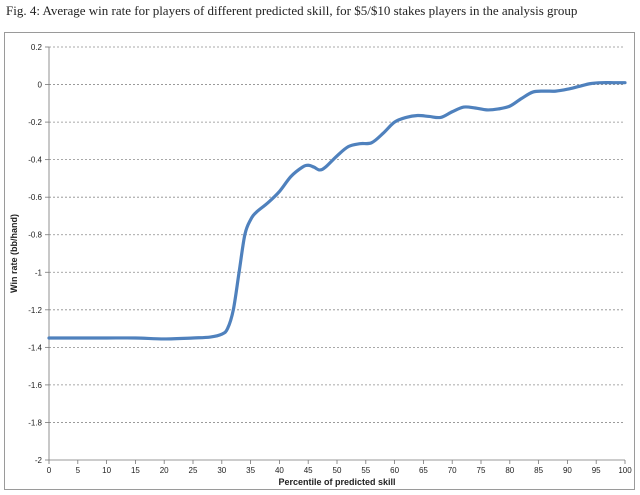 The height and width of the screenshot is (495, 640). Describe the element at coordinates (35, 235) in the screenshot. I see `y-tick-label: -0.8` at that location.